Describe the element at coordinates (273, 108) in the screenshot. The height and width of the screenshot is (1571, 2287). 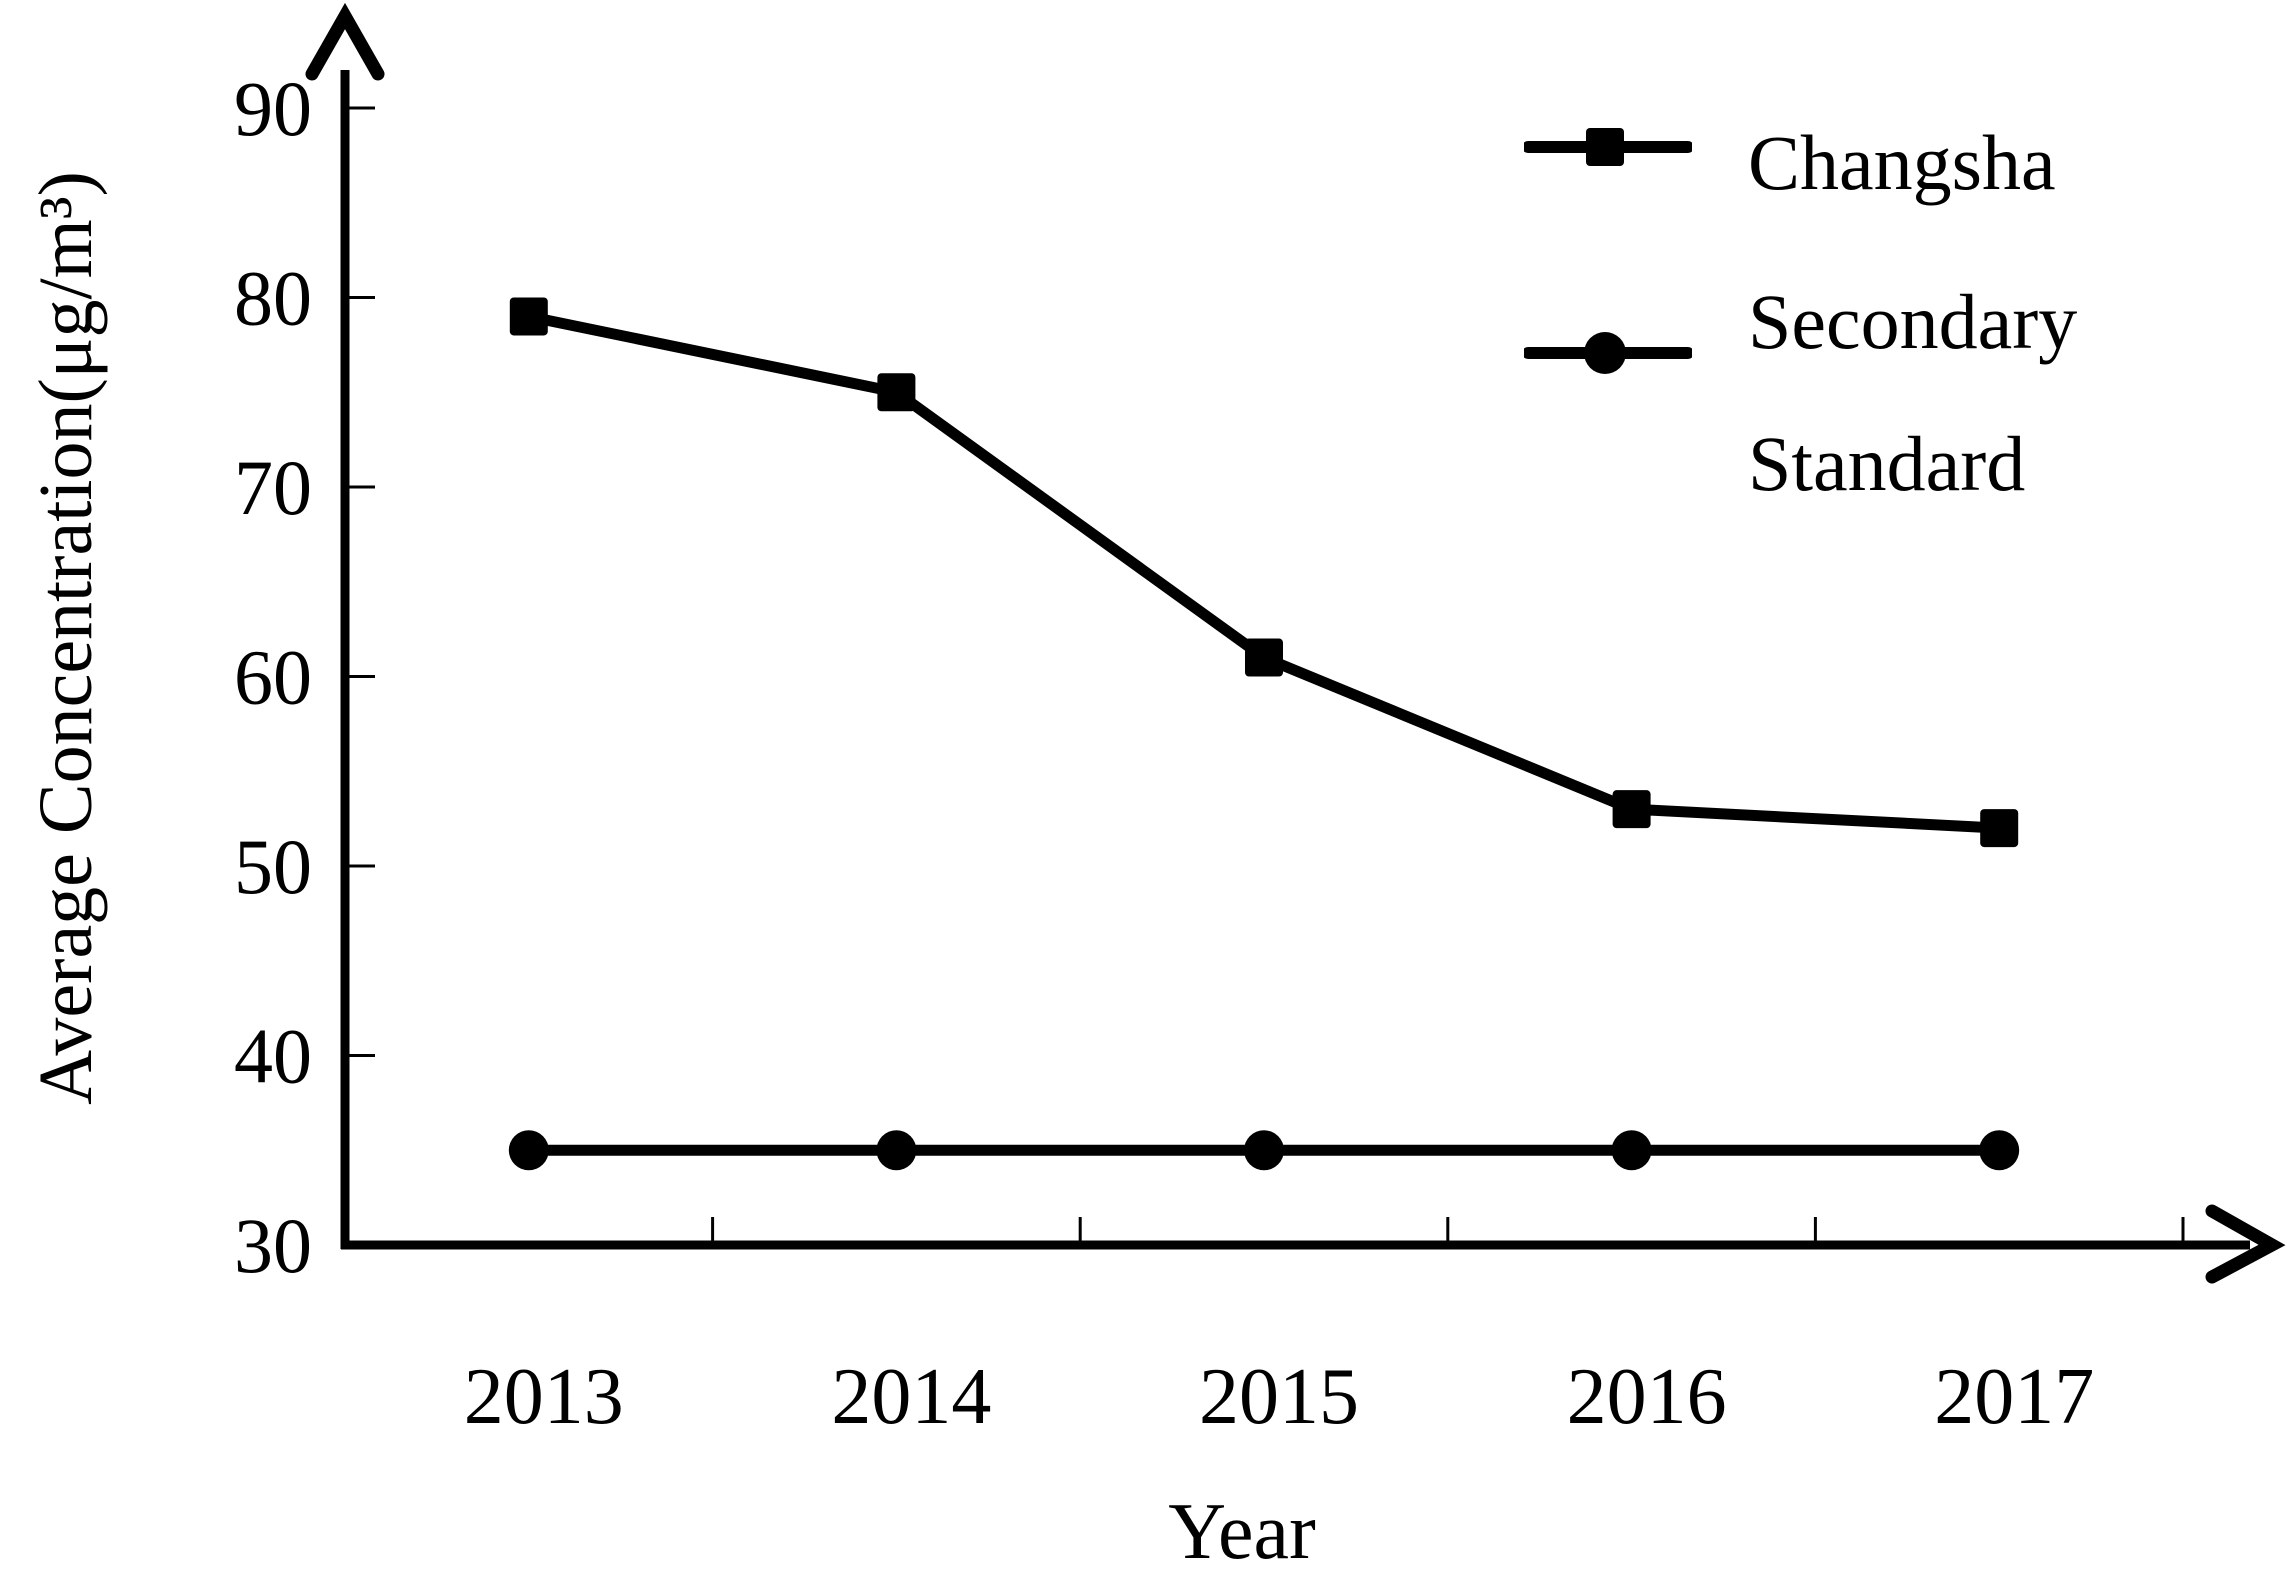
I see `y-tick-label: 90` at that location.